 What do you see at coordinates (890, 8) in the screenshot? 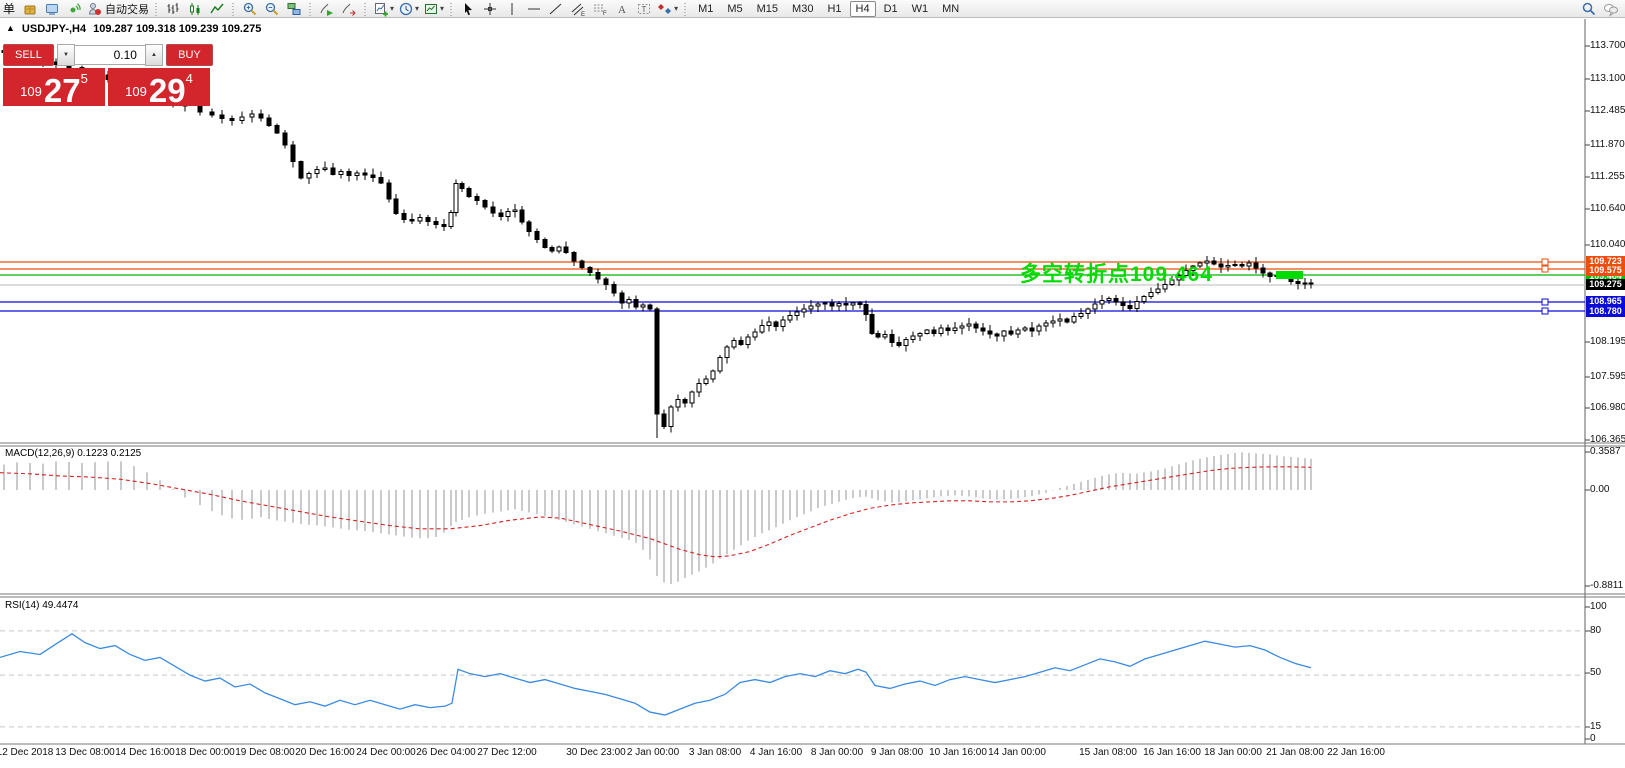
I see `timeframe-d1-button: D1` at bounding box center [890, 8].